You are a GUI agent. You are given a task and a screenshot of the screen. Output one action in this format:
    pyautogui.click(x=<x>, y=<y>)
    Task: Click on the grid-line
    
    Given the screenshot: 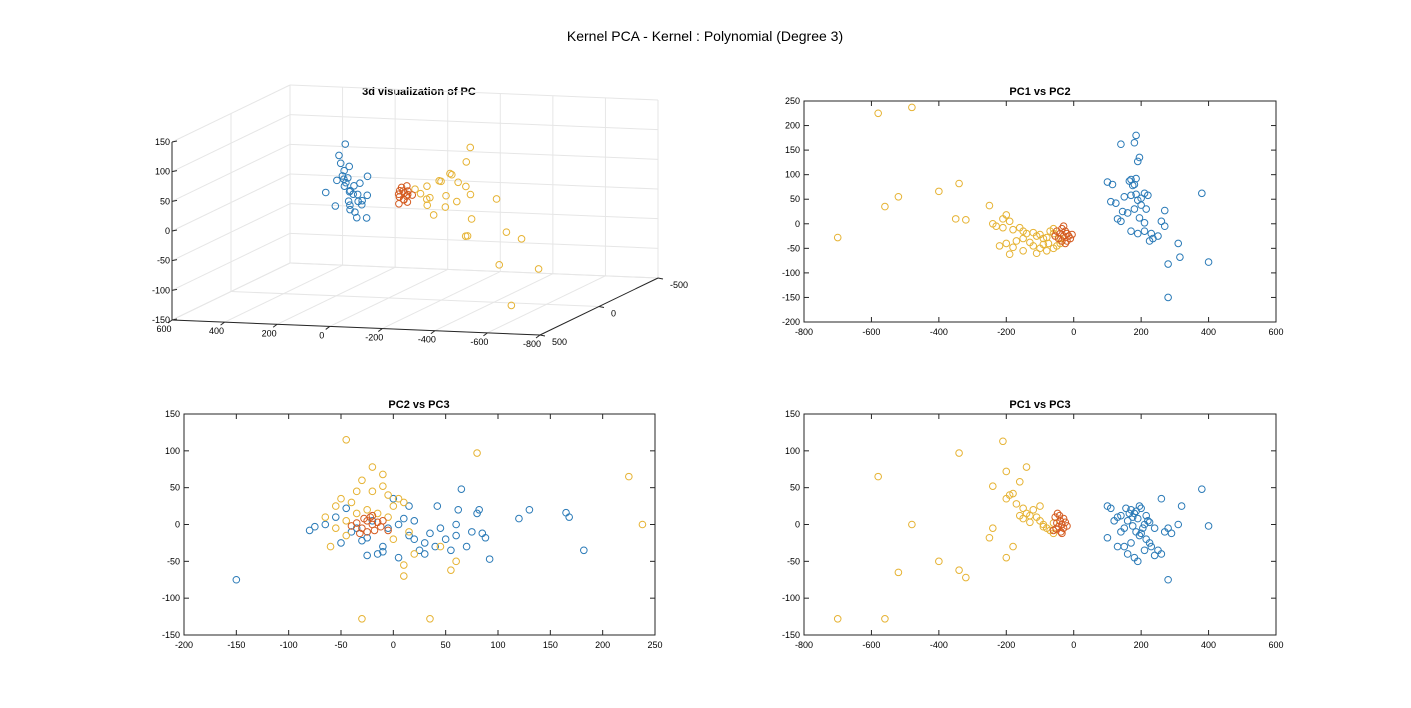 What is the action you would take?
    pyautogui.click(x=474, y=270)
    